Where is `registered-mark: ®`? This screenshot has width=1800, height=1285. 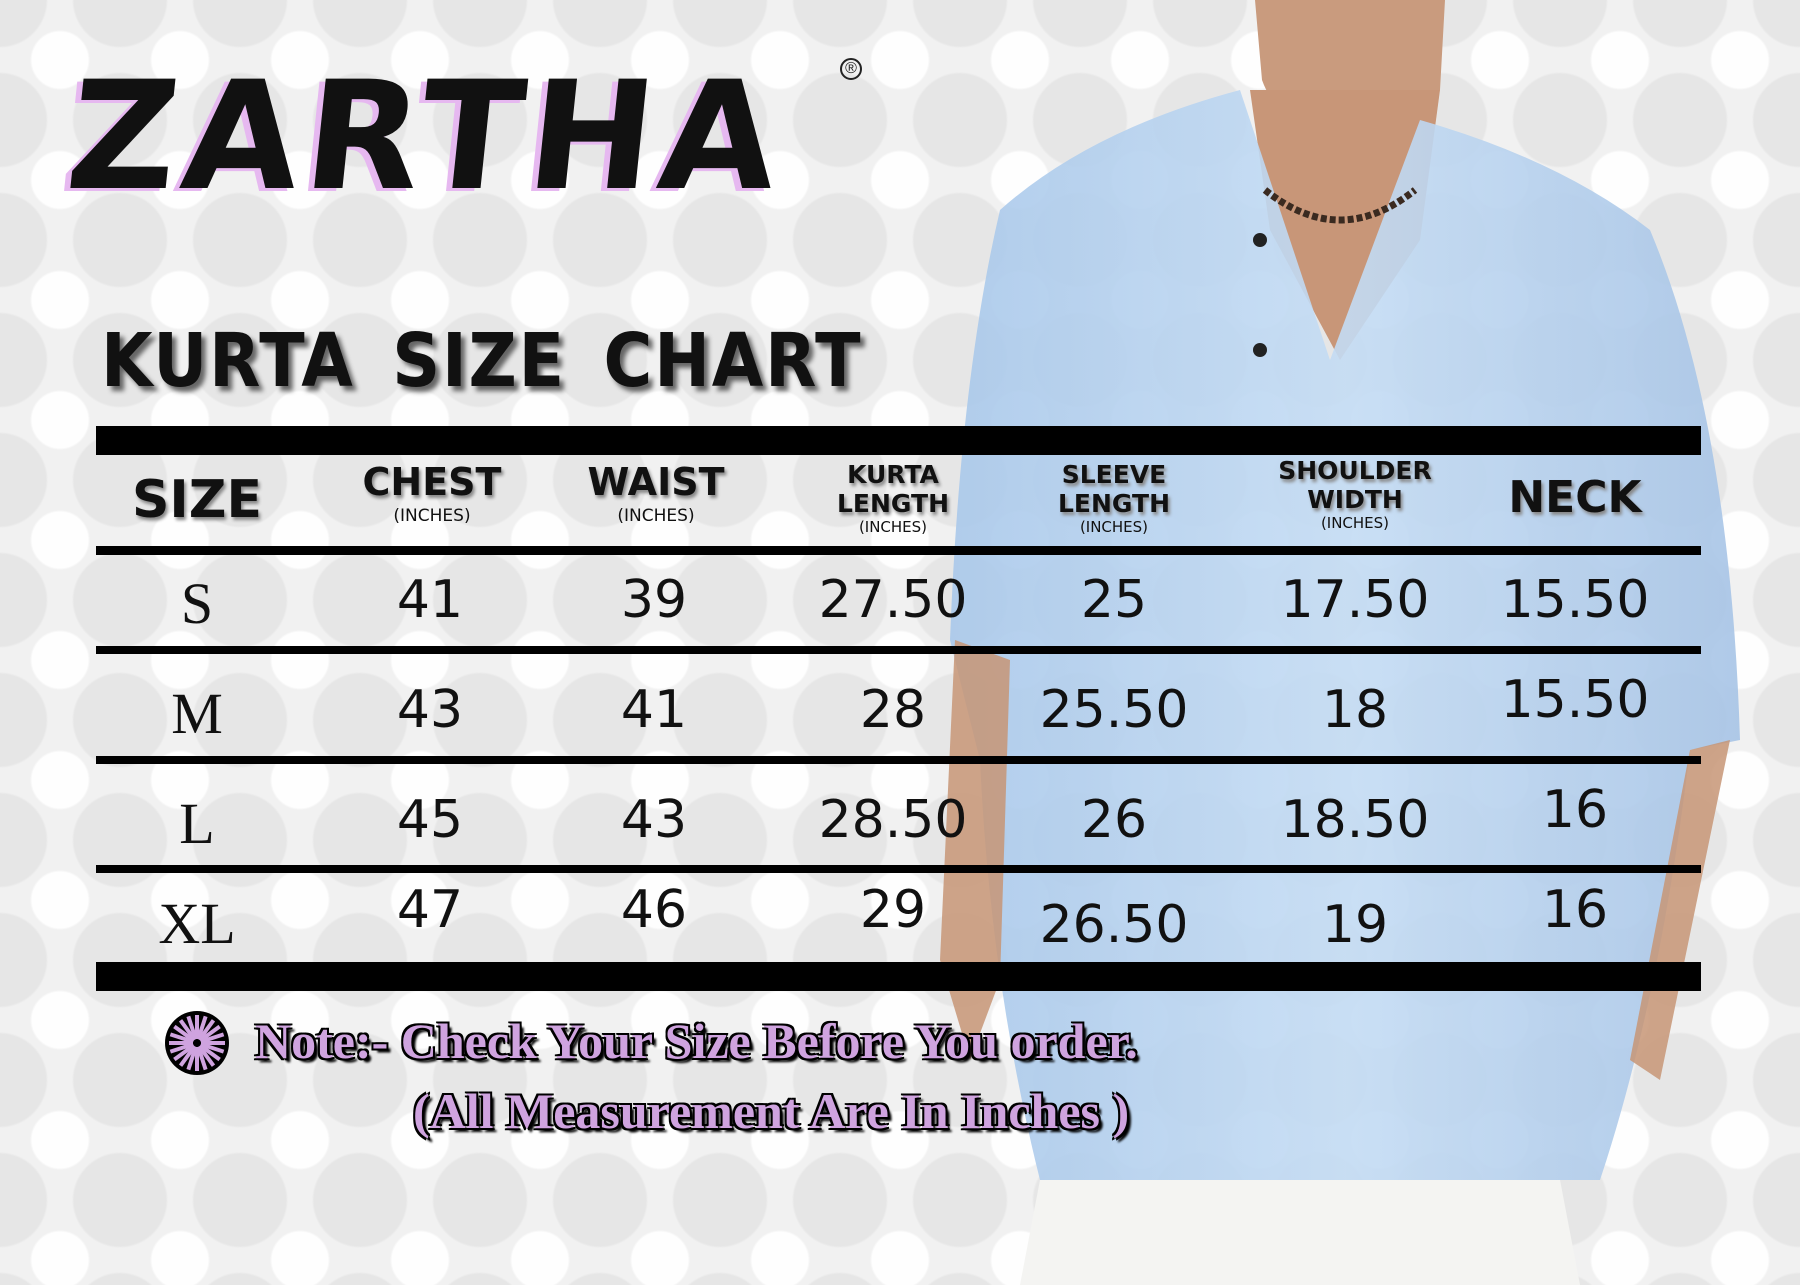
registered-mark: ® is located at coordinates (851, 69).